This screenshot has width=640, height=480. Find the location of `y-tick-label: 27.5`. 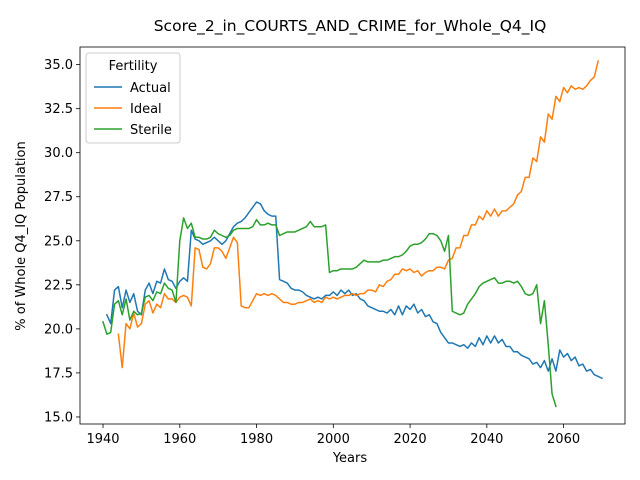

y-tick-label: 27.5 is located at coordinates (58, 197).